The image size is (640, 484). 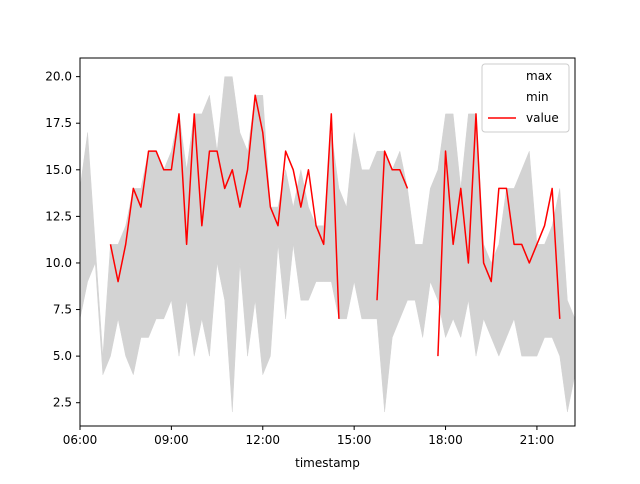 What do you see at coordinates (539, 76) in the screenshot?
I see `legend-label-max: max` at bounding box center [539, 76].